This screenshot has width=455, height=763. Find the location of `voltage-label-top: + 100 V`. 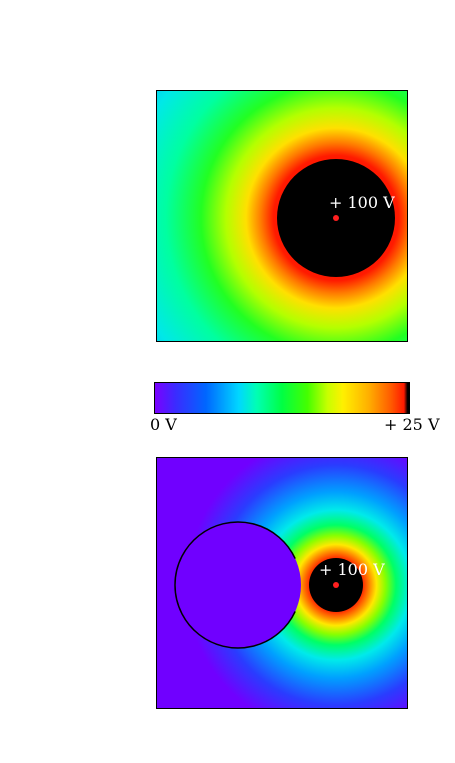

voltage-label-top: + 100 V is located at coordinates (362, 202).